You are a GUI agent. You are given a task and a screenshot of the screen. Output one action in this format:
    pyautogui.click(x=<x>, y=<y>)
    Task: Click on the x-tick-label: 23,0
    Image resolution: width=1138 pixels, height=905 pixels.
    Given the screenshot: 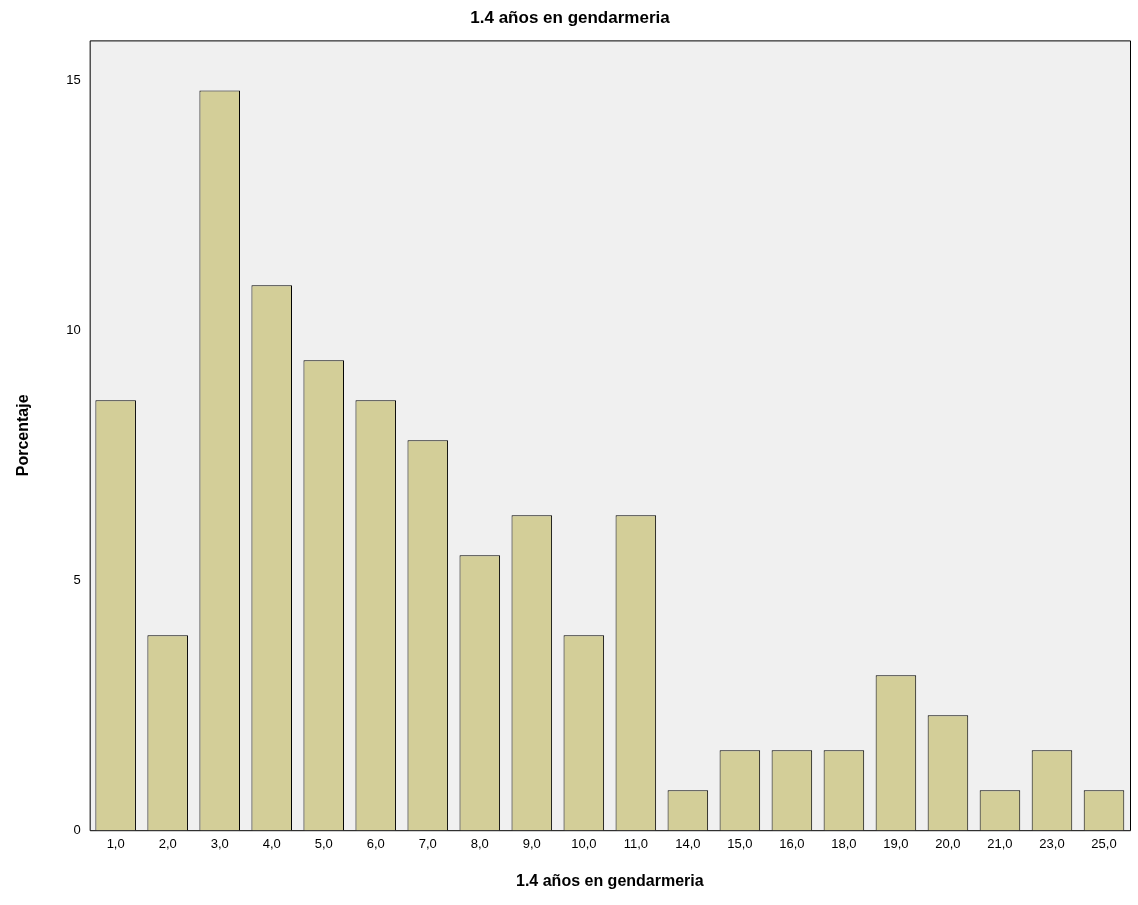 What is the action you would take?
    pyautogui.click(x=1052, y=843)
    